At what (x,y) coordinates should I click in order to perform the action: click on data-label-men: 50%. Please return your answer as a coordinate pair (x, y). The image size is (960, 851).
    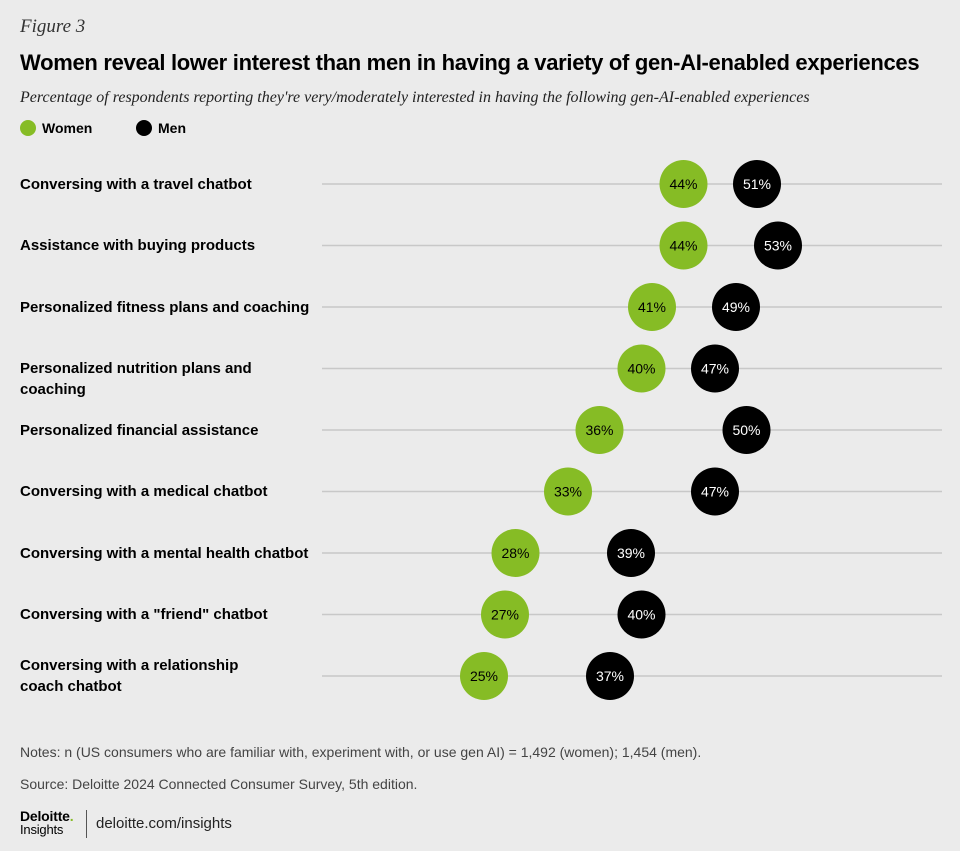
    Looking at the image, I should click on (746, 430).